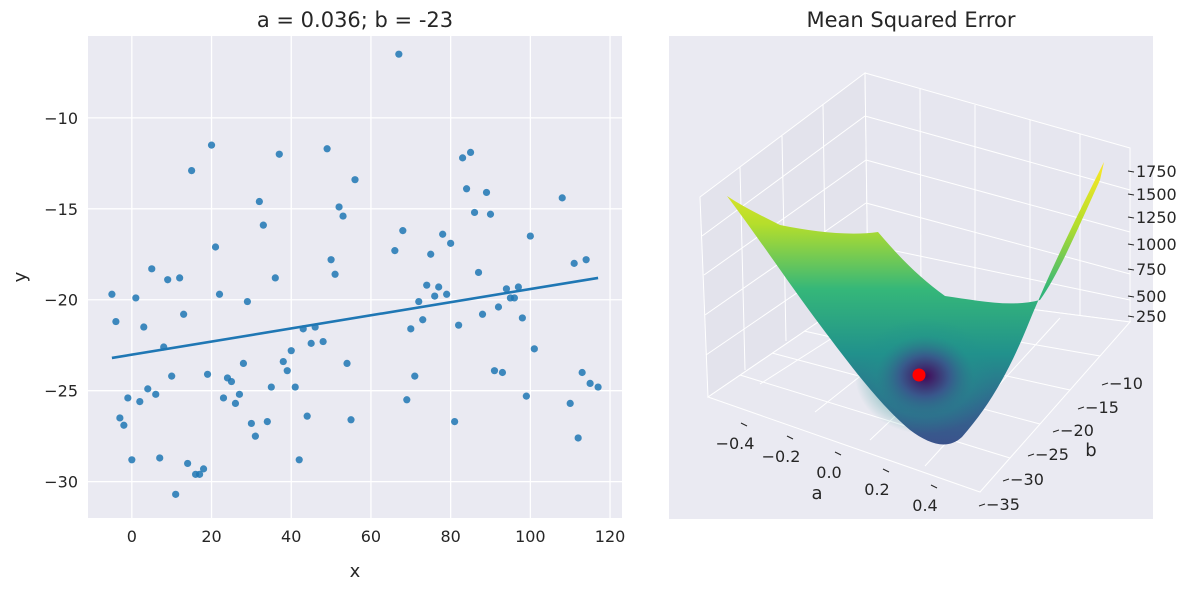  I want to click on x-tick-label: 100, so click(530, 536).